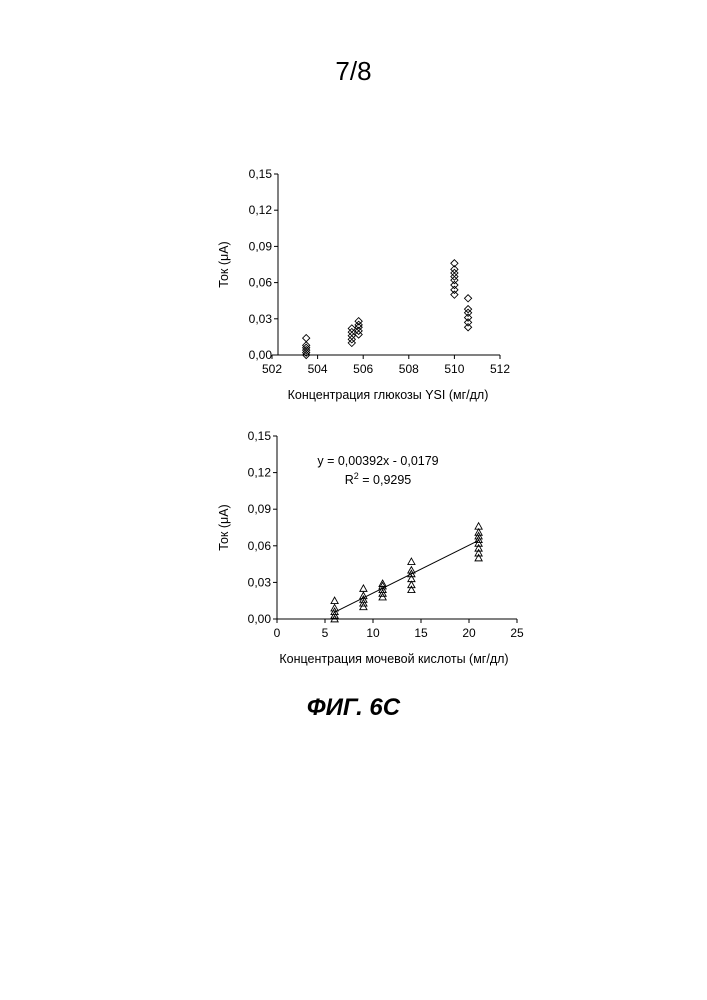 The height and width of the screenshot is (1000, 707). I want to click on x-axis-title: Концентрация мочевой кислоты (мг/дл), so click(393, 659).